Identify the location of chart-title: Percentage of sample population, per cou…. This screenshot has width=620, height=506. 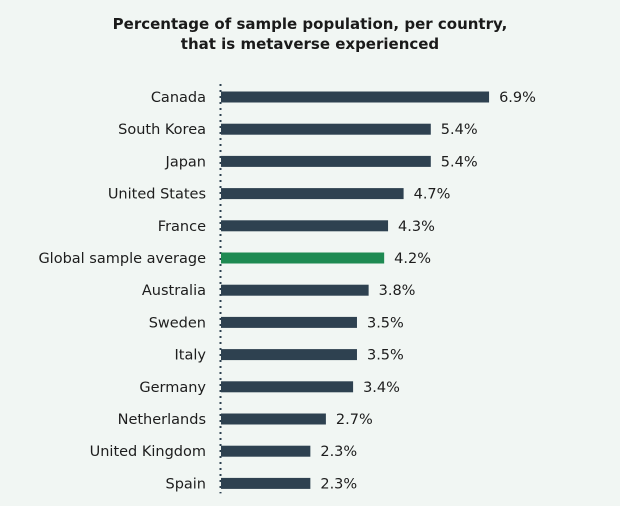
(310, 34).